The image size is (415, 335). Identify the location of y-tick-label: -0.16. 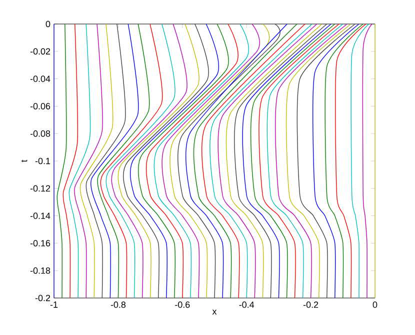
(40, 243).